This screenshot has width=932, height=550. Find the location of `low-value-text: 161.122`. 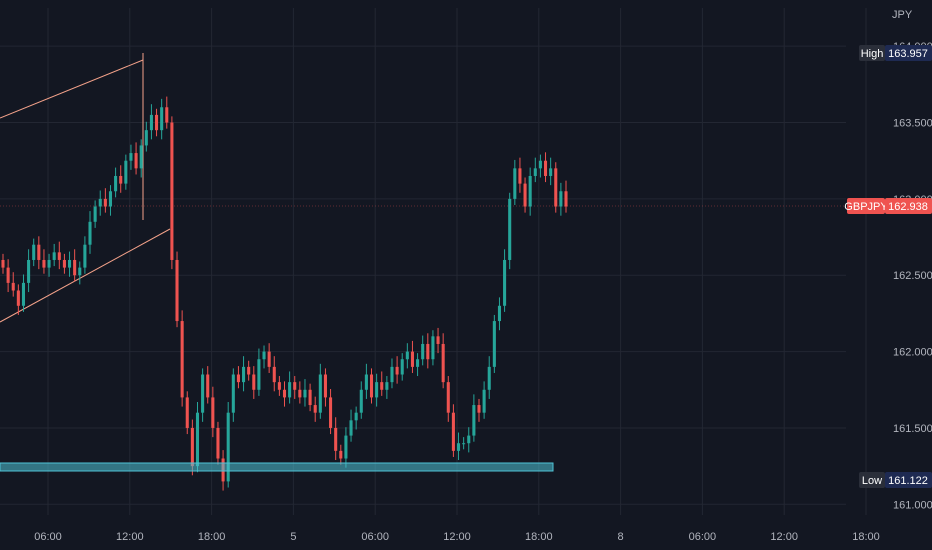

low-value-text: 161.122 is located at coordinates (908, 481).